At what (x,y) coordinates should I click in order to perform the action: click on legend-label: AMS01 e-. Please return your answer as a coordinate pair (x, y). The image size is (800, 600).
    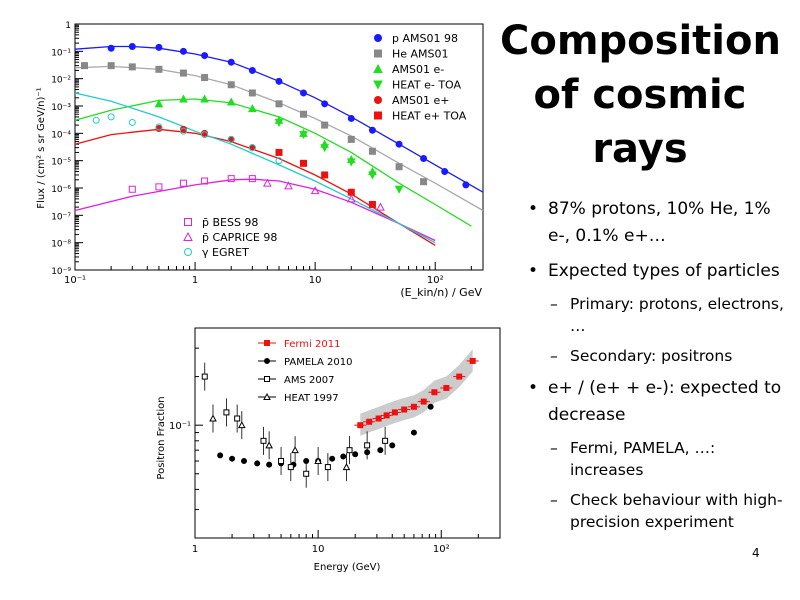
    Looking at the image, I should click on (418, 69).